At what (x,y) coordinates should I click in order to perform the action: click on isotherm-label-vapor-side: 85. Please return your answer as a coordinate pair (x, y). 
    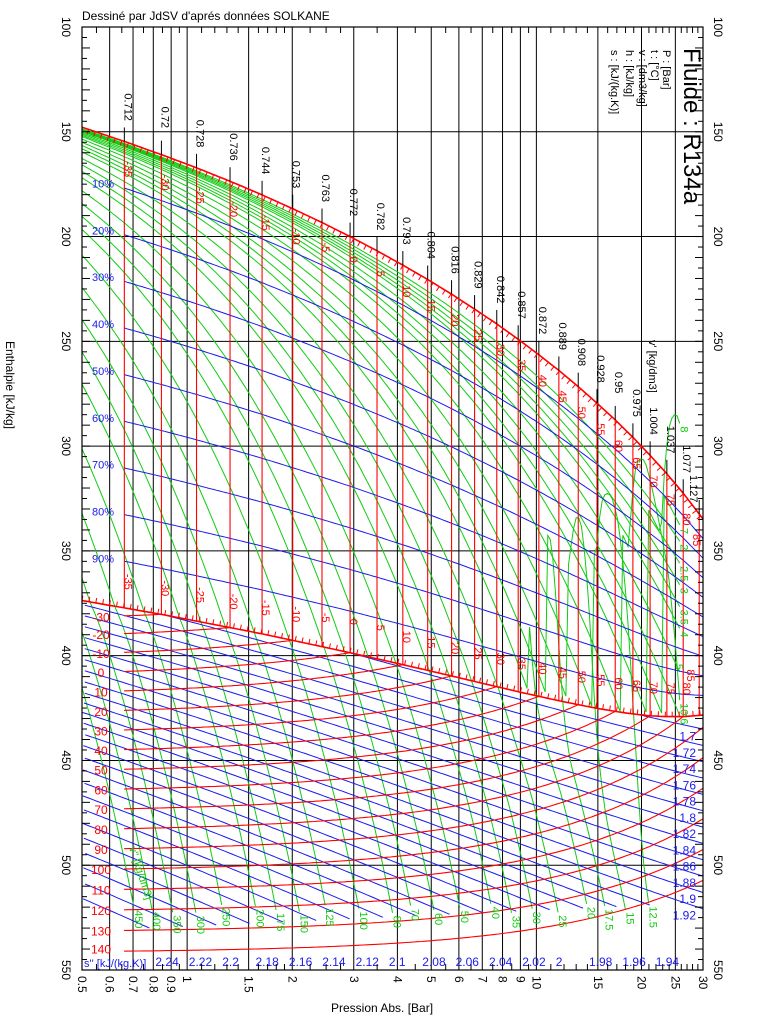
    Looking at the image, I should click on (690, 675).